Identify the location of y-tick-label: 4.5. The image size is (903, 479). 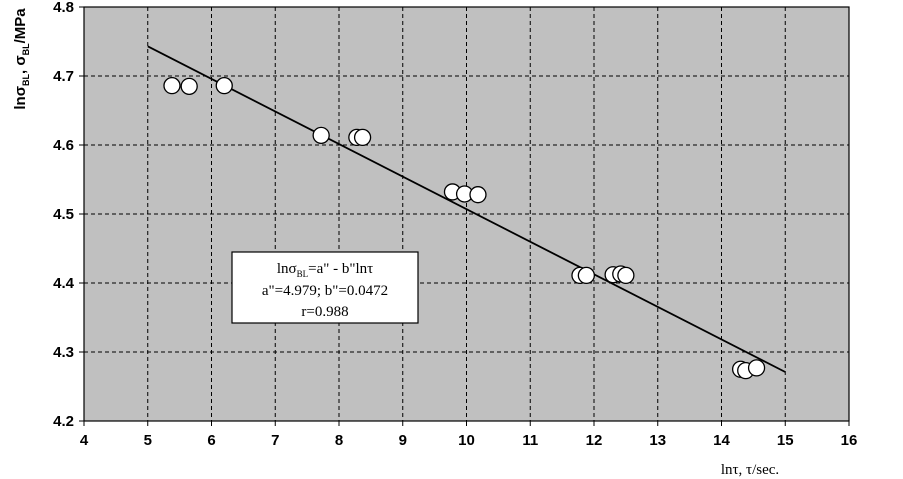
(63, 214).